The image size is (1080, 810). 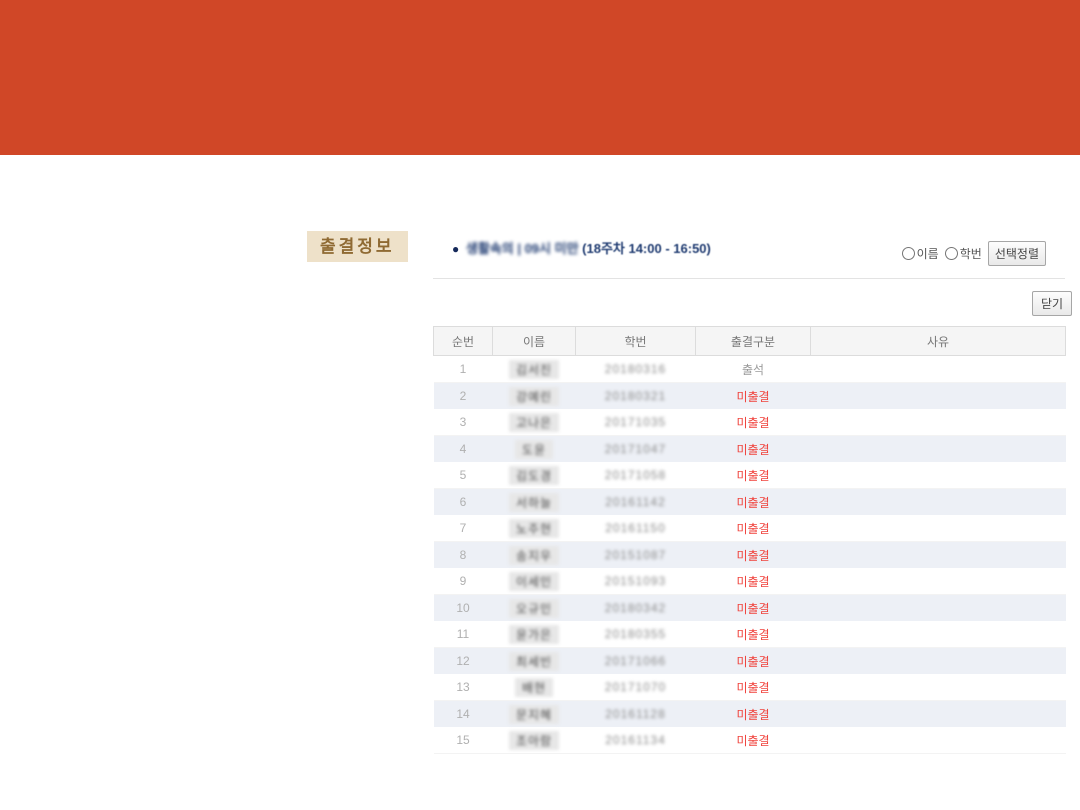 What do you see at coordinates (753, 341) in the screenshot?
I see `header-status: 출결구분` at bounding box center [753, 341].